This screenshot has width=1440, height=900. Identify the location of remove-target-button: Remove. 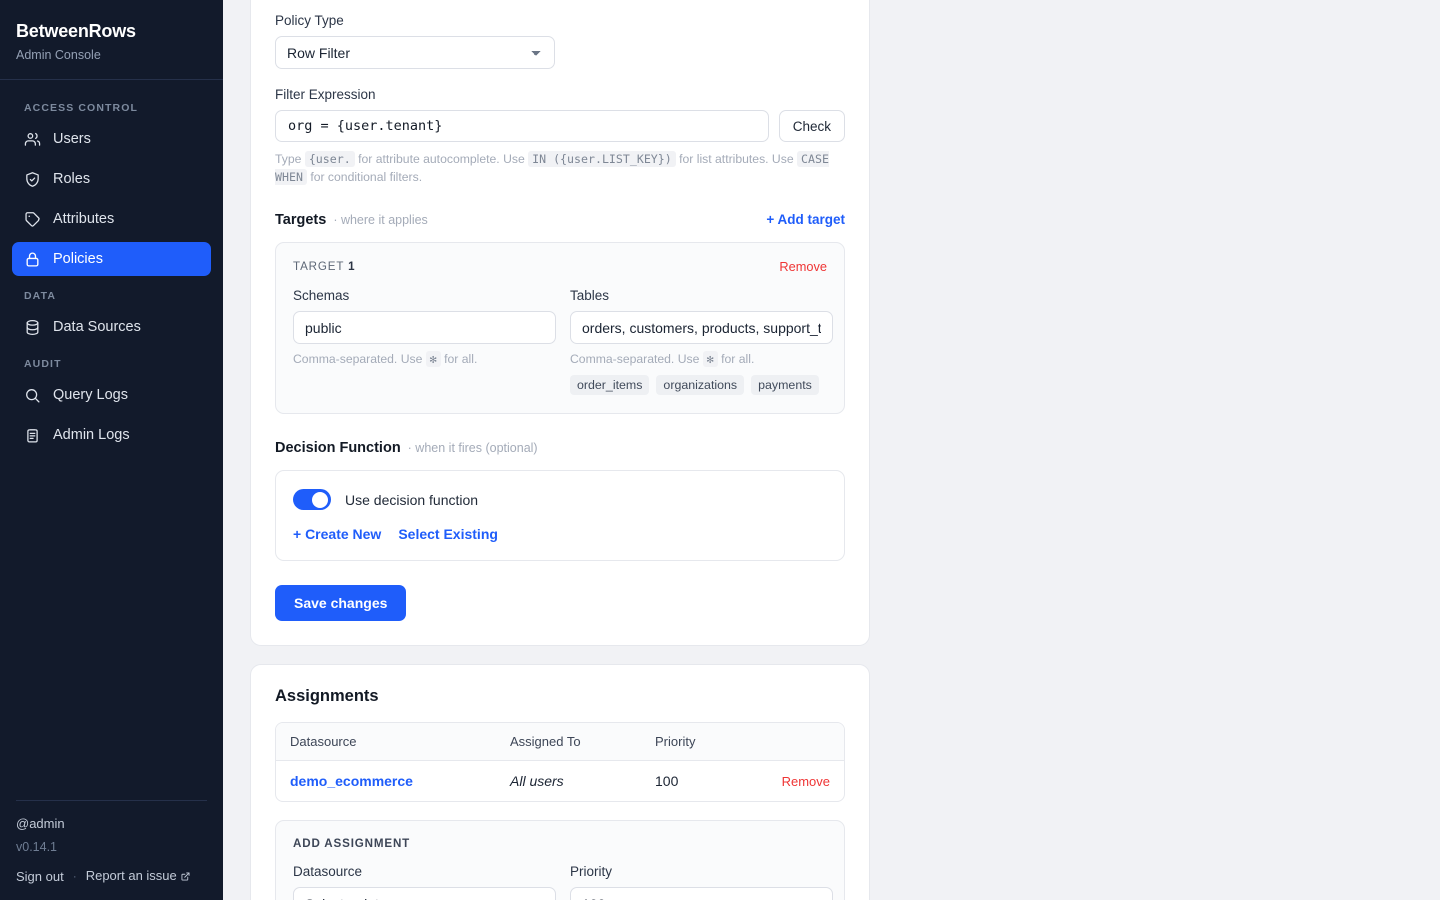
(803, 266).